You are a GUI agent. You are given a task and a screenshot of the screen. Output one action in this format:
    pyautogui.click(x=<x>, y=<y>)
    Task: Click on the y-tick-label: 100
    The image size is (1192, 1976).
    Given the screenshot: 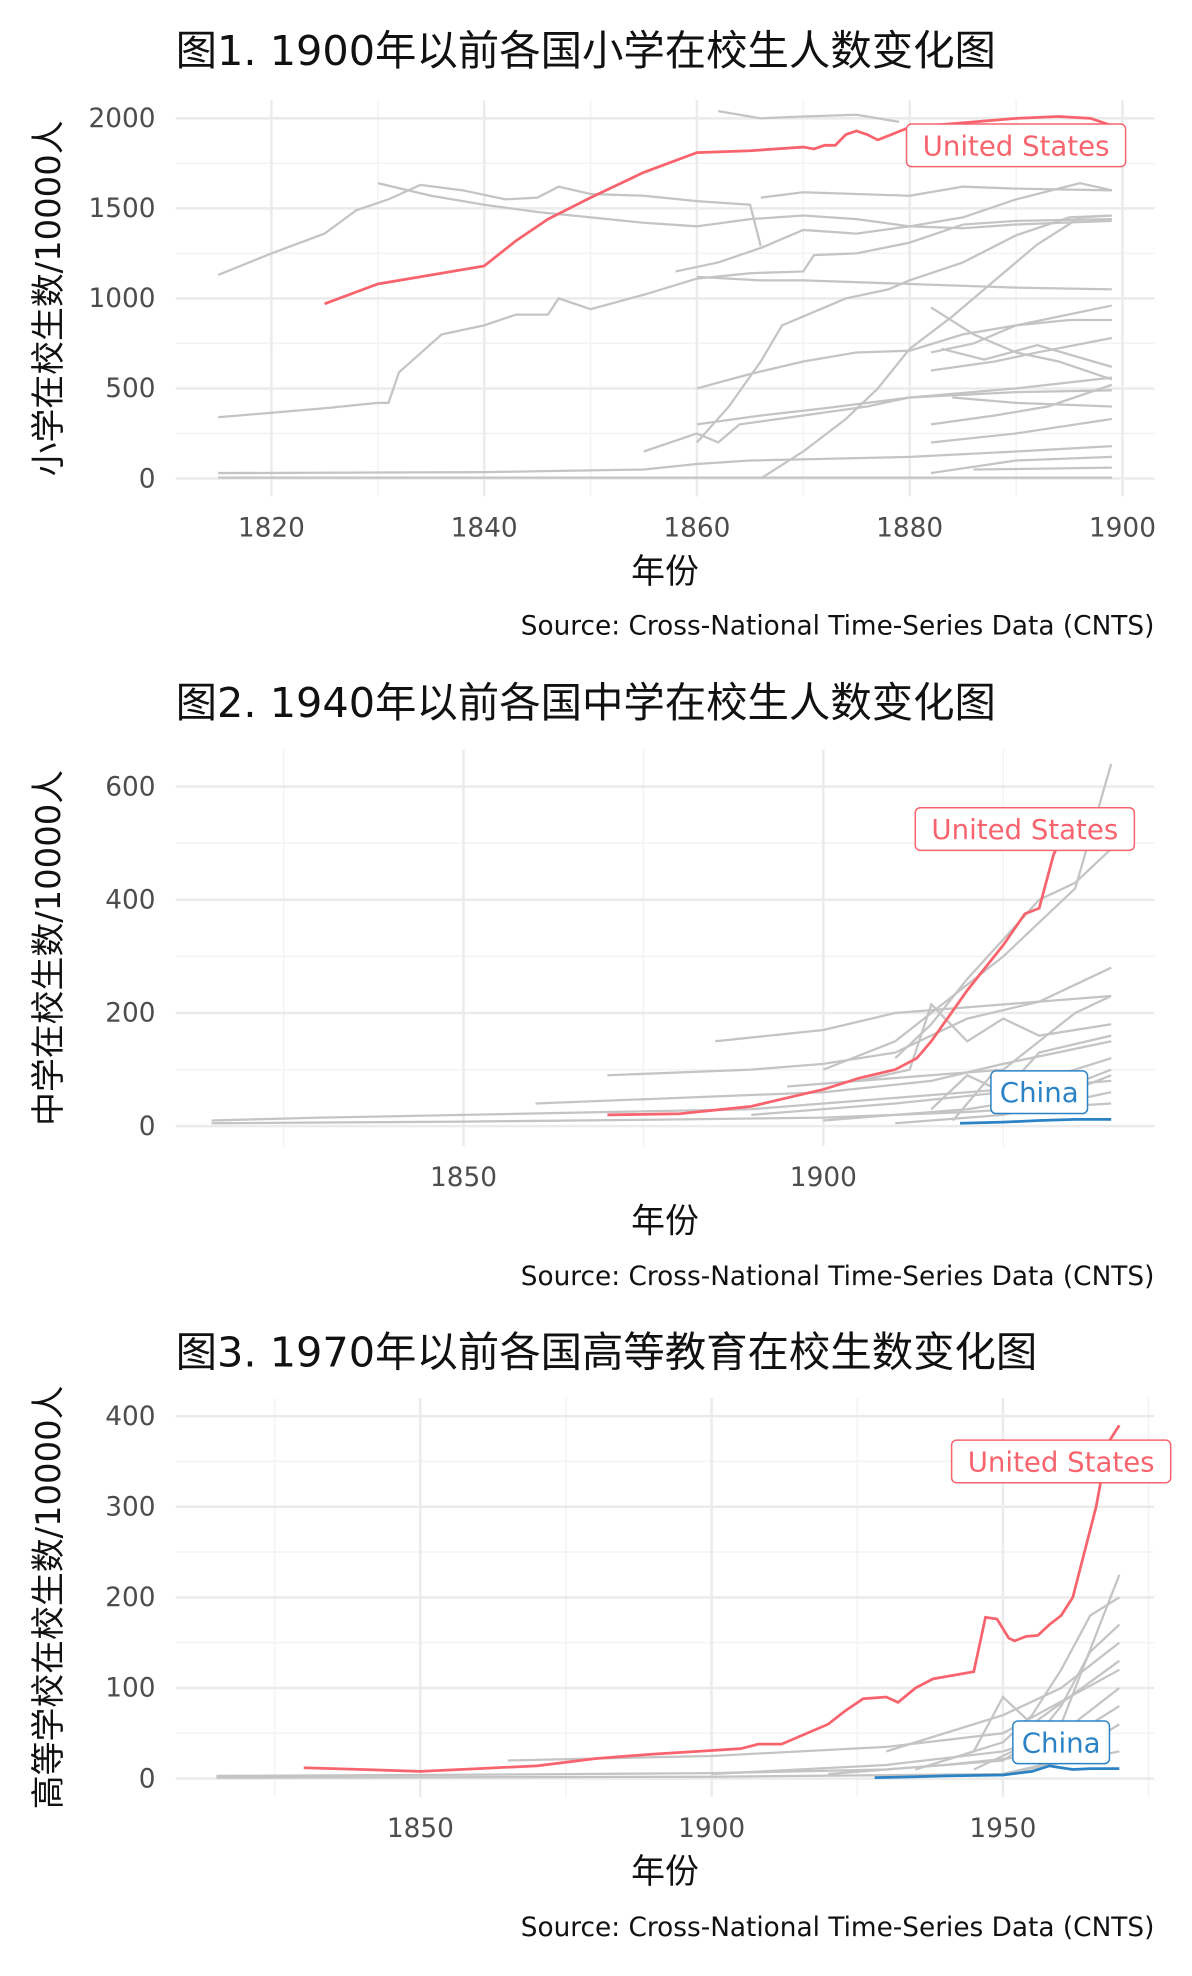 What is the action you would take?
    pyautogui.click(x=130, y=1689)
    